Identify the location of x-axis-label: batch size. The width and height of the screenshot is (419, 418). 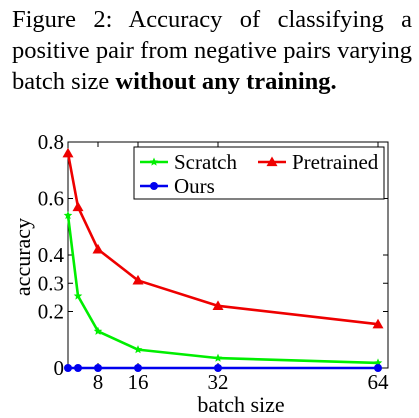
(240, 404).